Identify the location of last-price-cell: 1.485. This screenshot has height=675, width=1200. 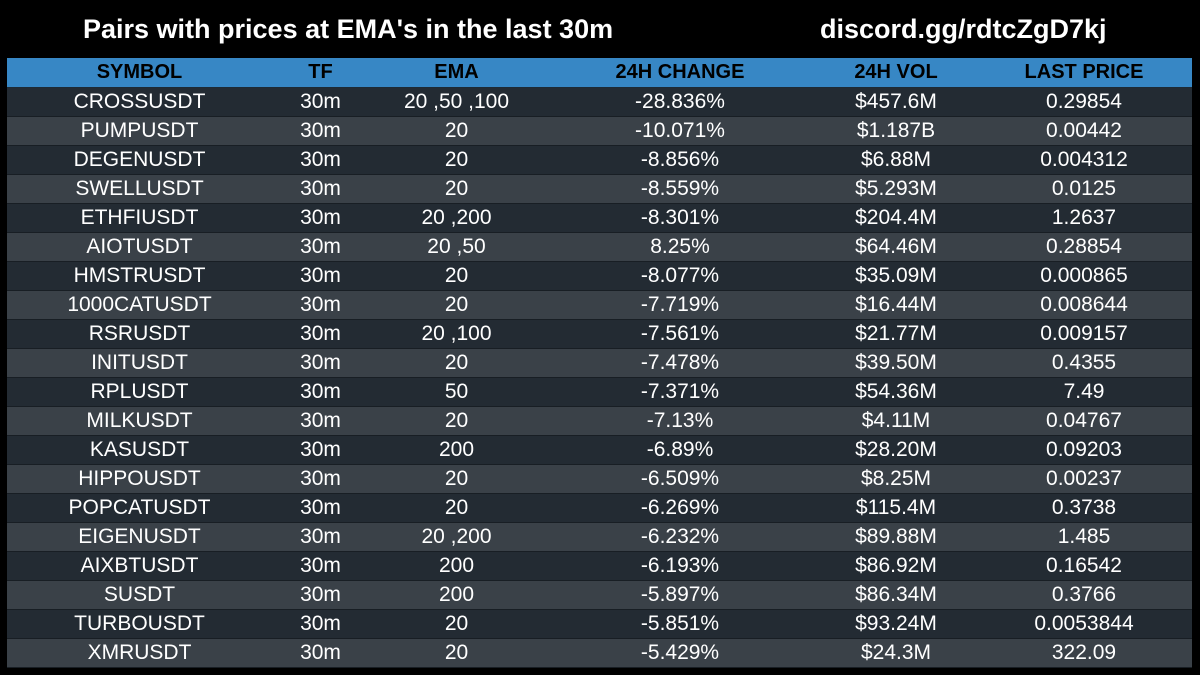
(1084, 537).